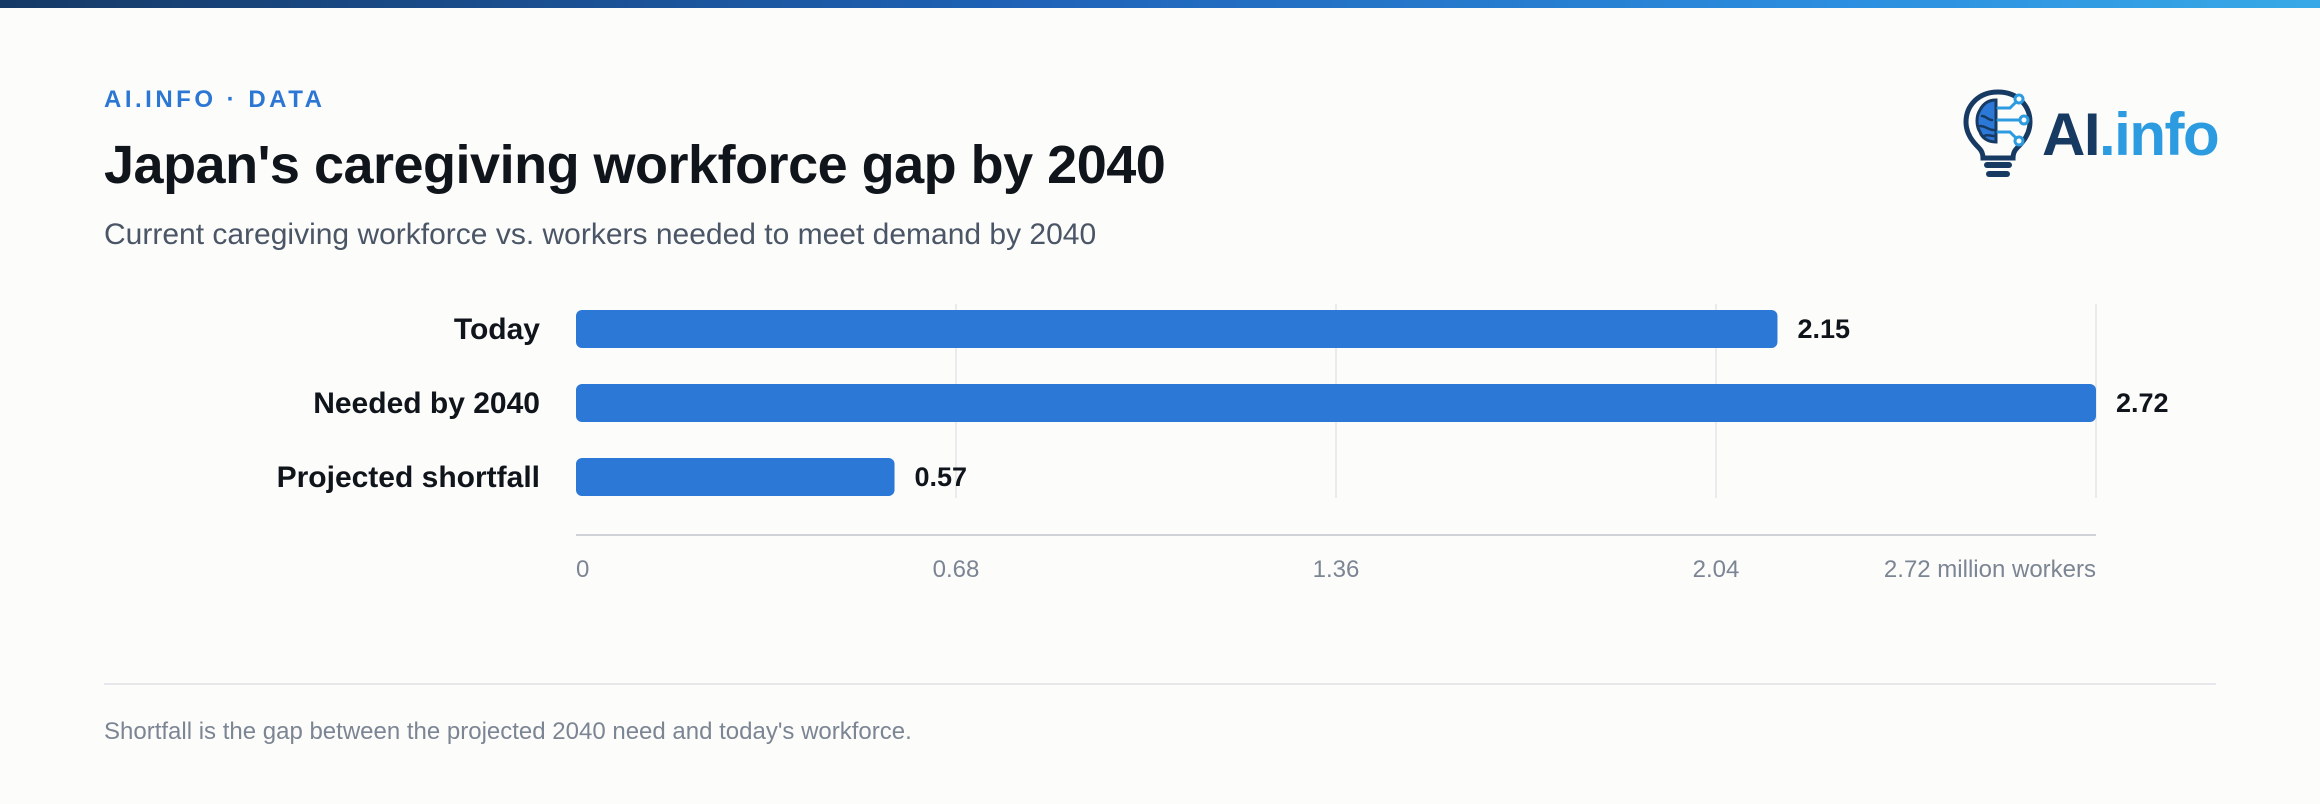 The height and width of the screenshot is (804, 2320). What do you see at coordinates (215, 99) in the screenshot?
I see `eyebrow-label: AI.INFO · DATA` at bounding box center [215, 99].